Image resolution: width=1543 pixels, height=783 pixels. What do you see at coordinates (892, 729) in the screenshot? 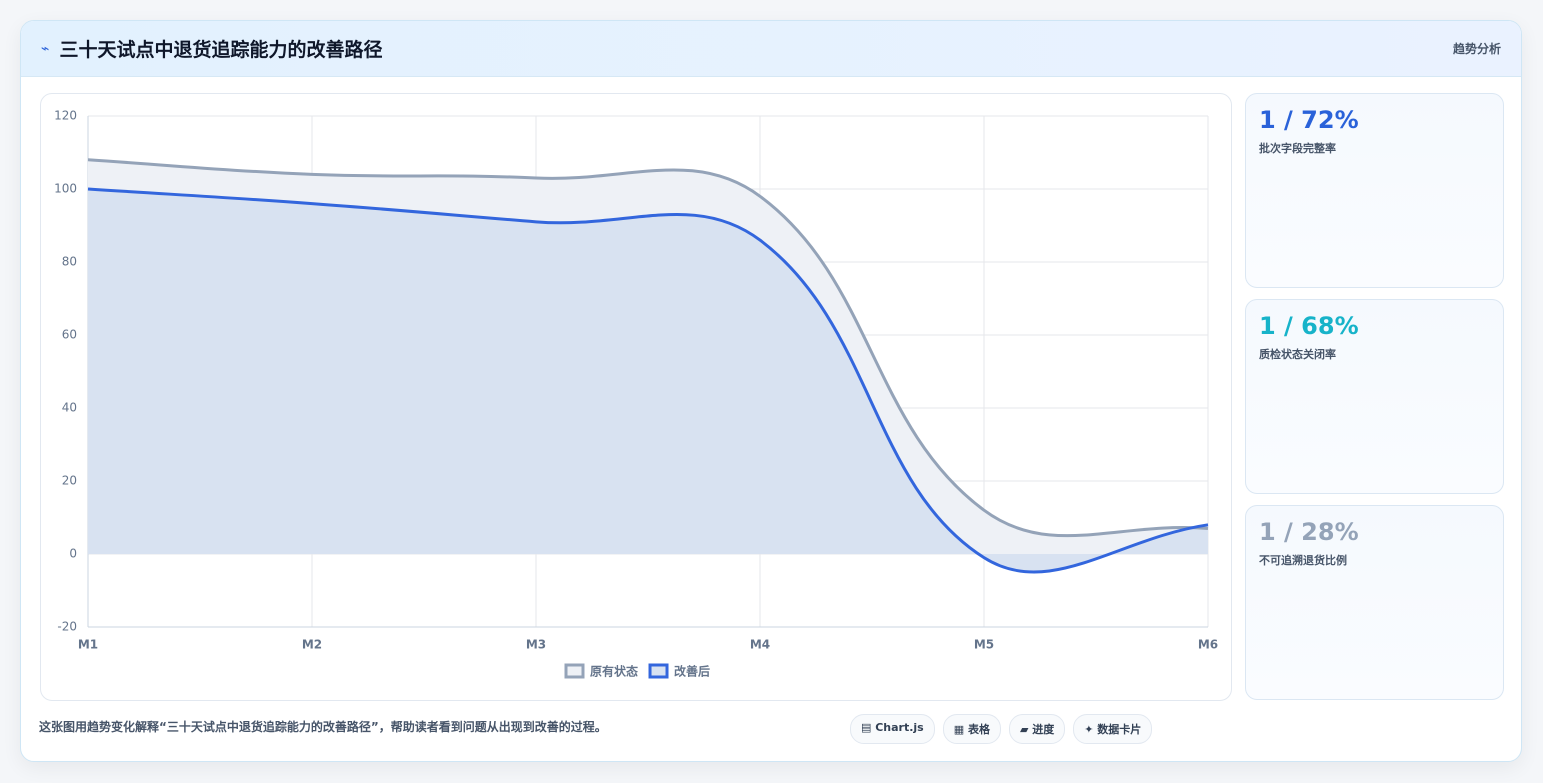
I see `button: ▤ Chart.js` at bounding box center [892, 729].